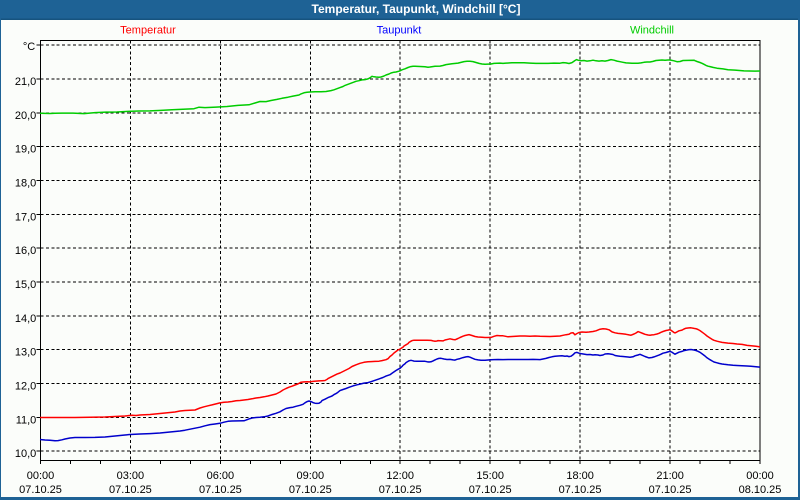 This screenshot has width=800, height=500. What do you see at coordinates (148, 31) in the screenshot?
I see `svg-text: Temperatur` at bounding box center [148, 31].